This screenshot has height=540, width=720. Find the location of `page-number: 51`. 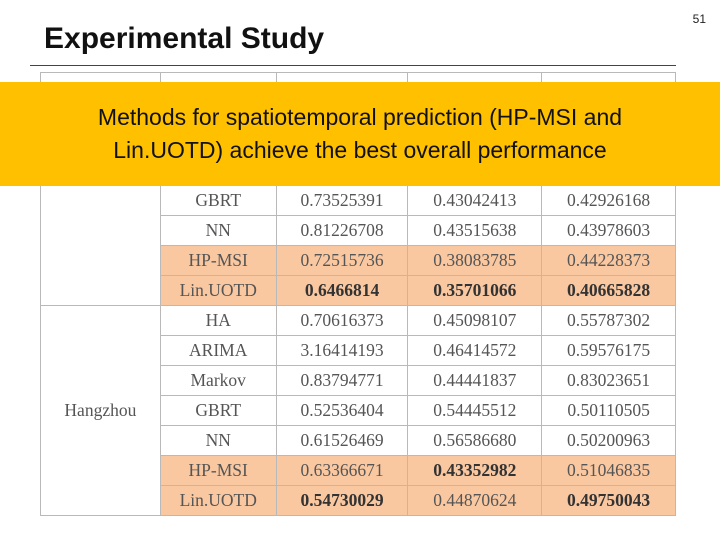

page-number: 51 is located at coordinates (699, 19).